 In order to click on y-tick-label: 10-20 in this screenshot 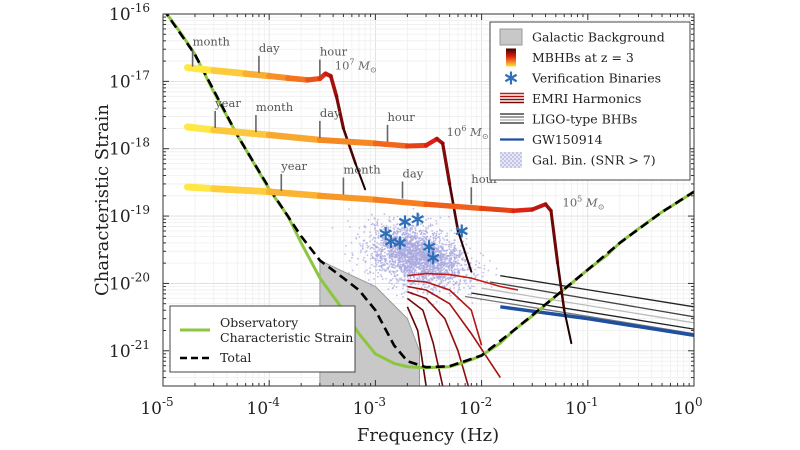, I will do `click(129, 282)`.